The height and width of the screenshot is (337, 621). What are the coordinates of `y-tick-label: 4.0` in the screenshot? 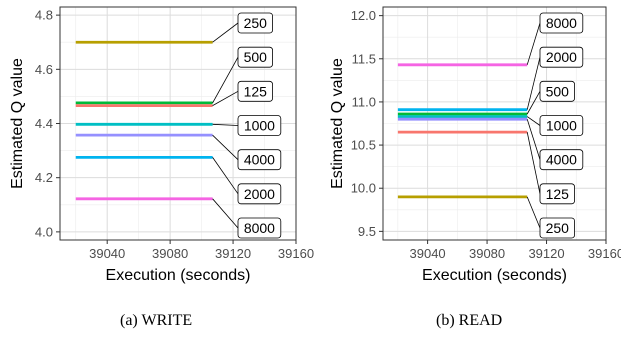 It's located at (44, 231).